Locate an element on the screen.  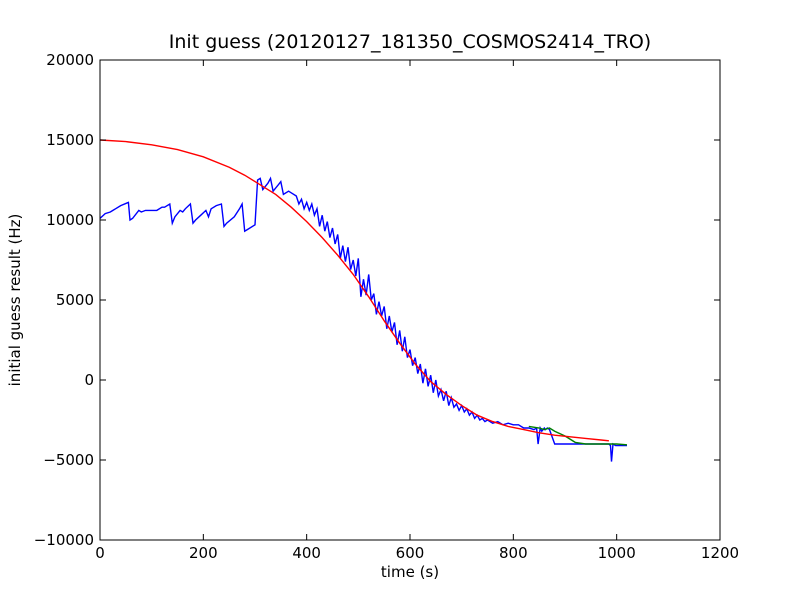
x-tick-label: 0 is located at coordinates (100, 553).